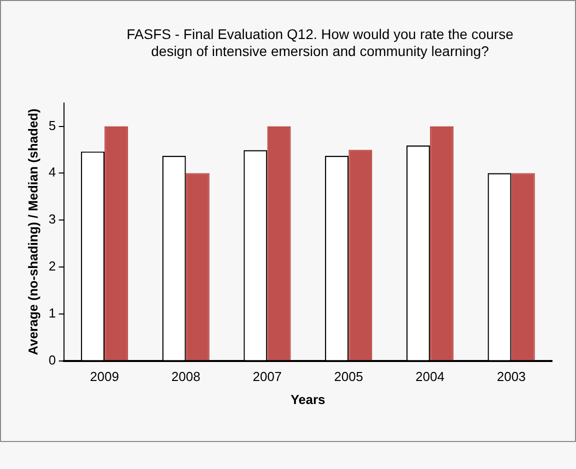 The image size is (576, 469). I want to click on x-tick-label: 2003, so click(511, 376).